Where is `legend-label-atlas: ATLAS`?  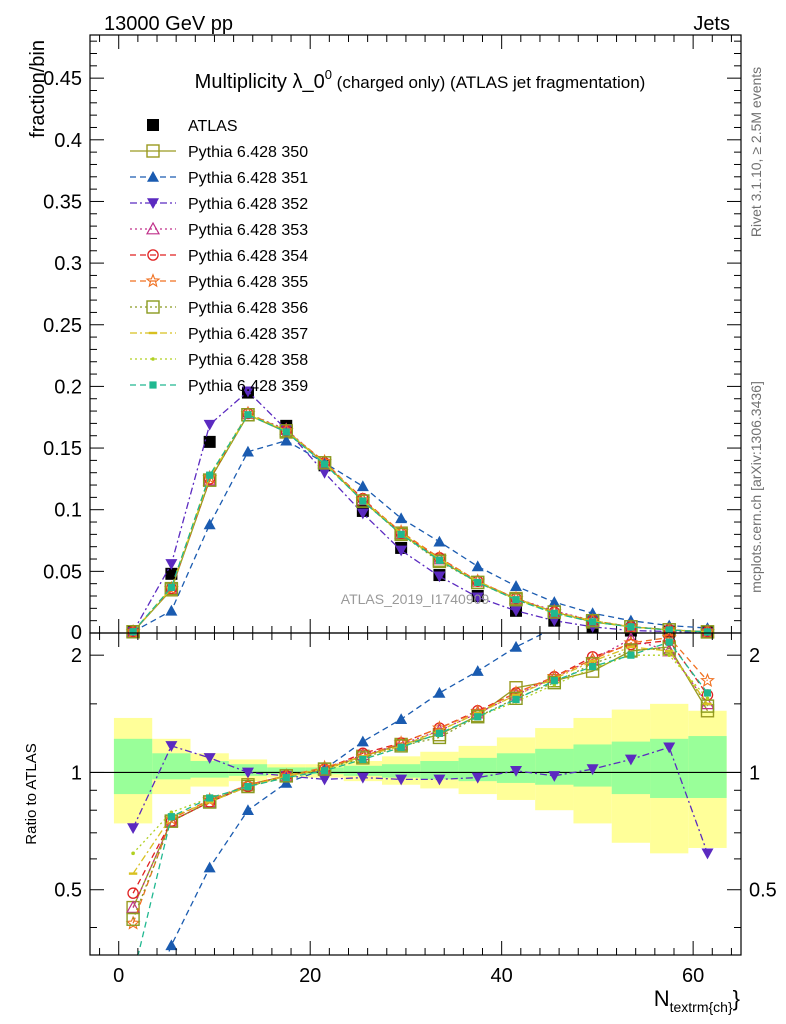
legend-label-atlas: ATLAS is located at coordinates (213, 126).